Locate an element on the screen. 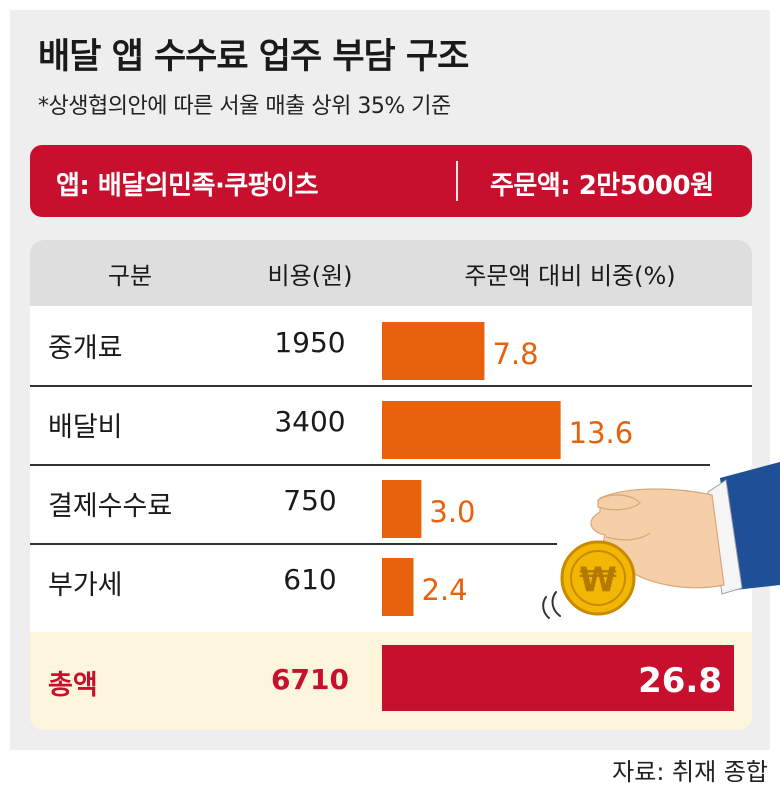 The width and height of the screenshot is (780, 793). data-label-3: 2.4 is located at coordinates (445, 590).